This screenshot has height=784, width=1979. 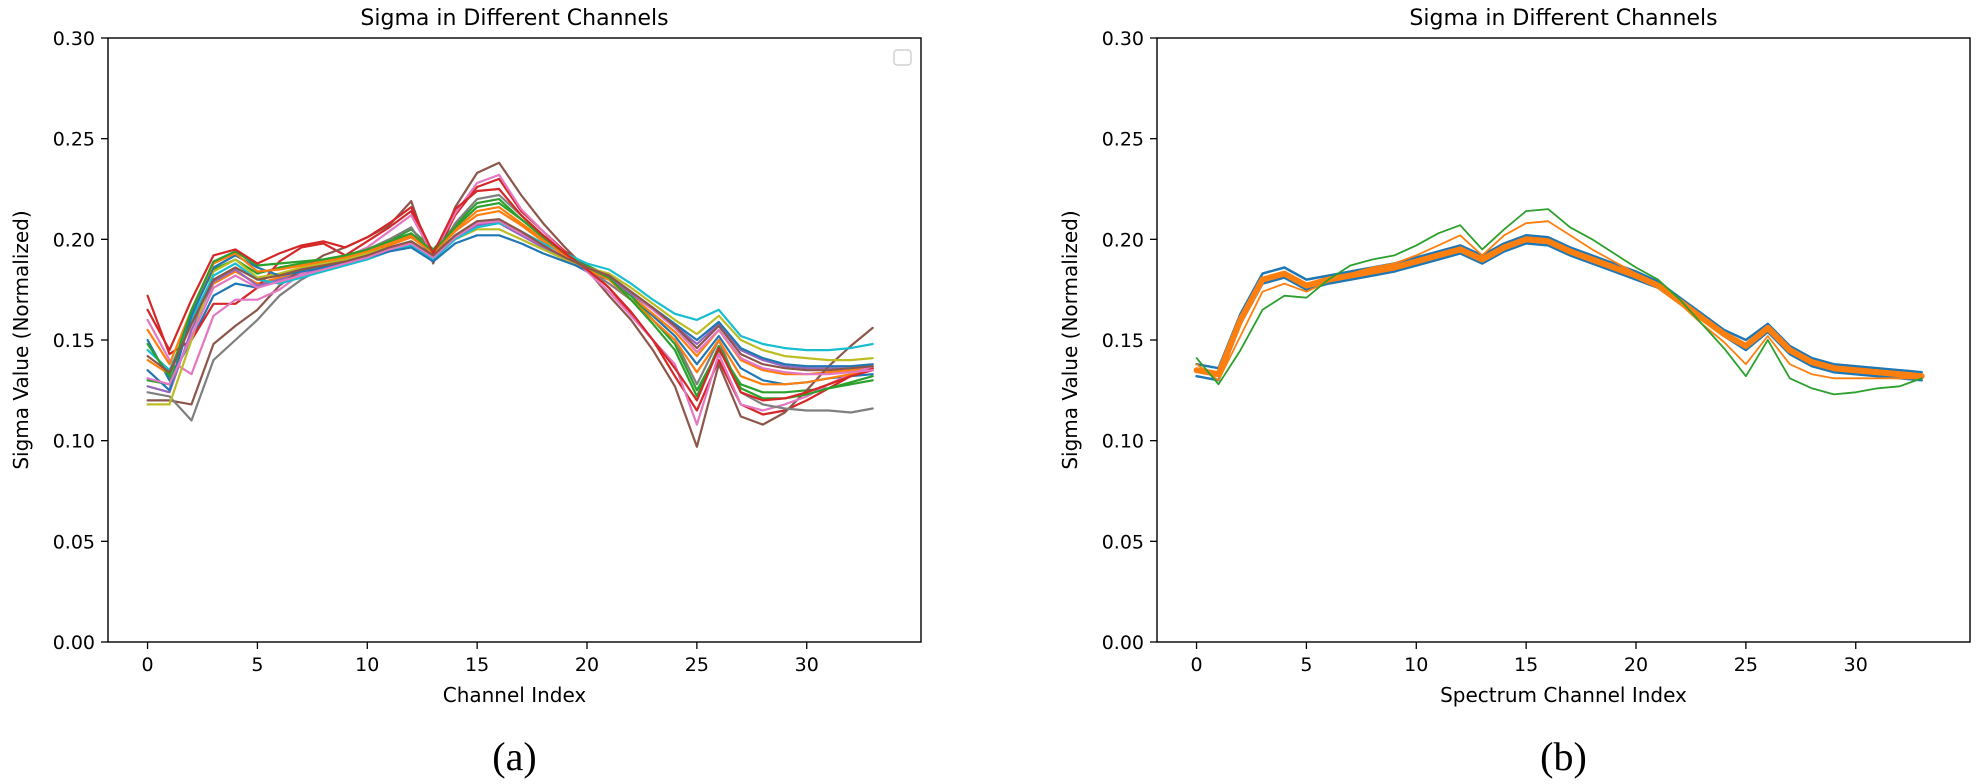 I want to click on series-line-outlier-orange, so click(x=1559, y=301).